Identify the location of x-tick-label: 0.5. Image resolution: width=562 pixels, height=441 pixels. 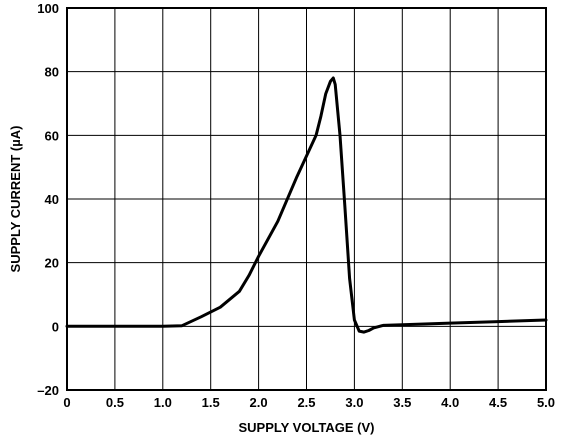
(115, 402).